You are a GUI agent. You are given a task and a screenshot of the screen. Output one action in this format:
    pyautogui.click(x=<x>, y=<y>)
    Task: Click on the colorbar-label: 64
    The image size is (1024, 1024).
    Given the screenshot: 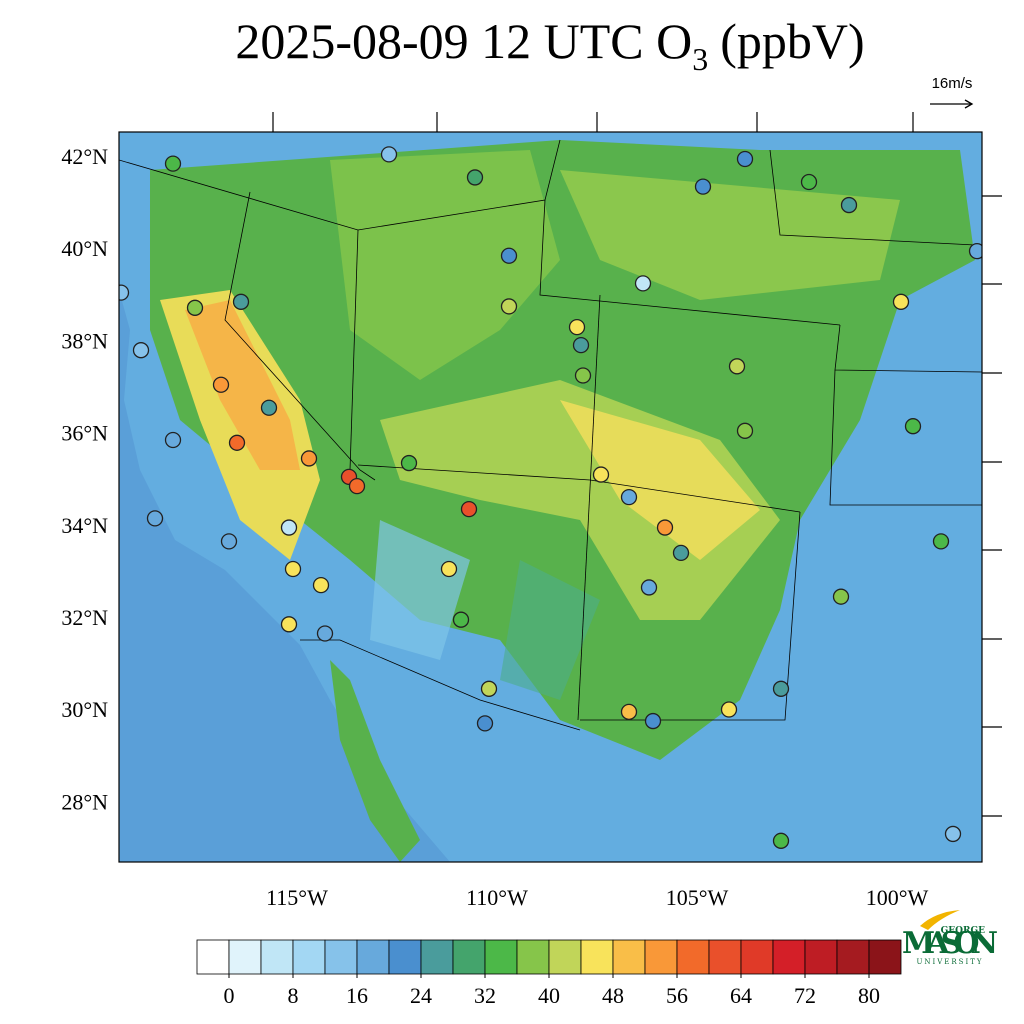 What is the action you would take?
    pyautogui.click(x=741, y=995)
    